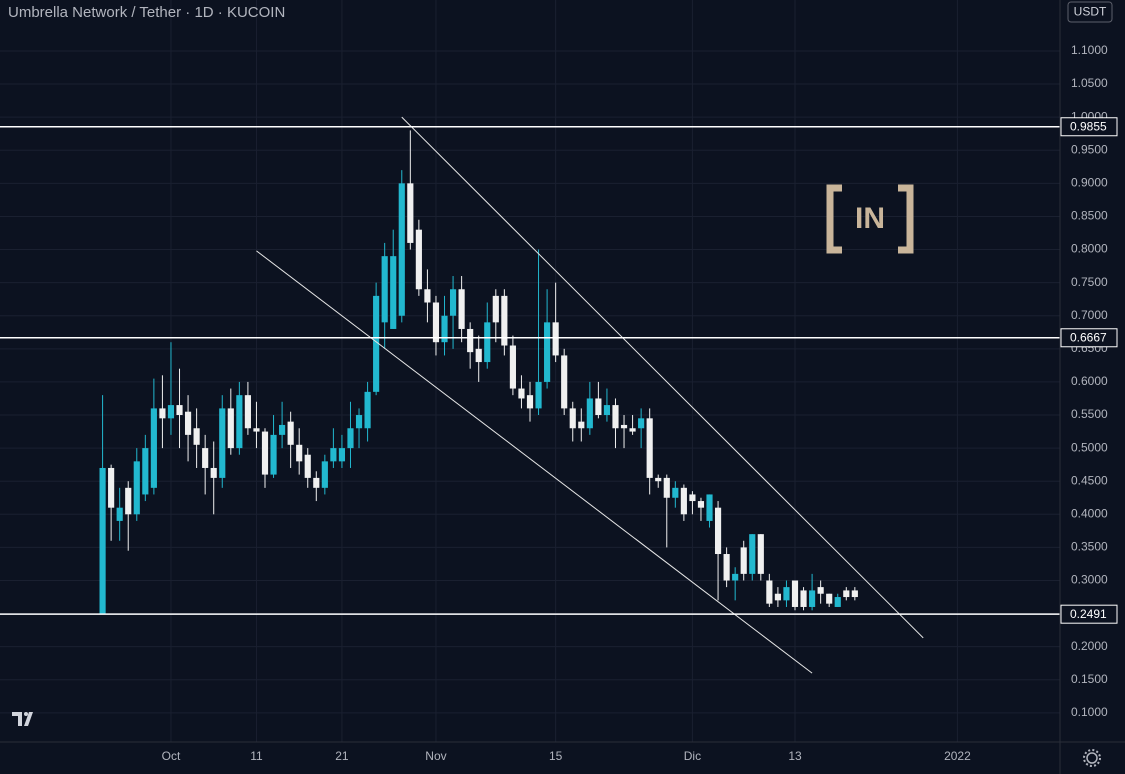 The height and width of the screenshot is (774, 1125). I want to click on y-tick-label: 0.4000, so click(1089, 513).